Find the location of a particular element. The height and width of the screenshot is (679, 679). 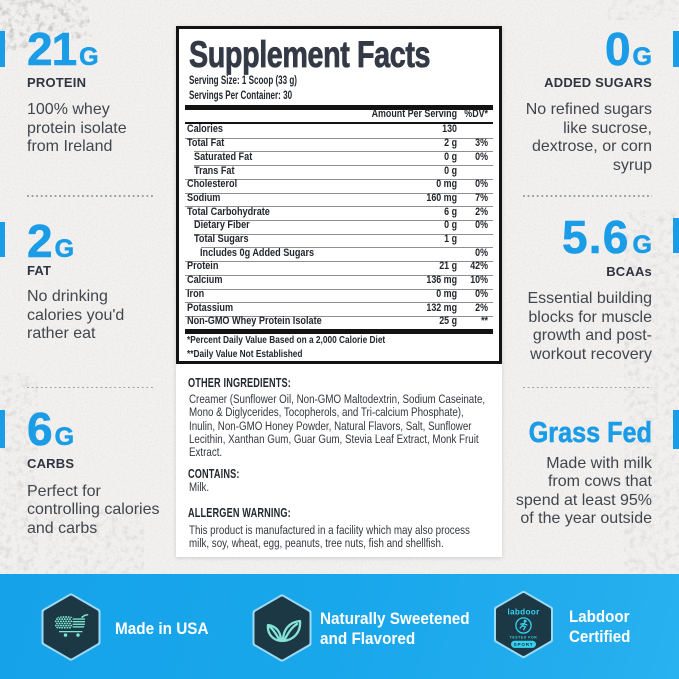

svg-text: labdoor is located at coordinates (523, 612).